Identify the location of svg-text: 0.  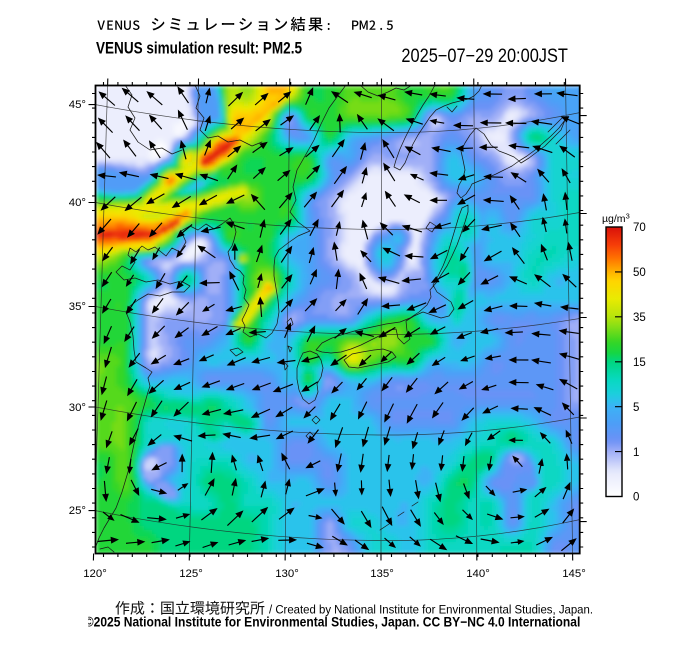
(636, 498).